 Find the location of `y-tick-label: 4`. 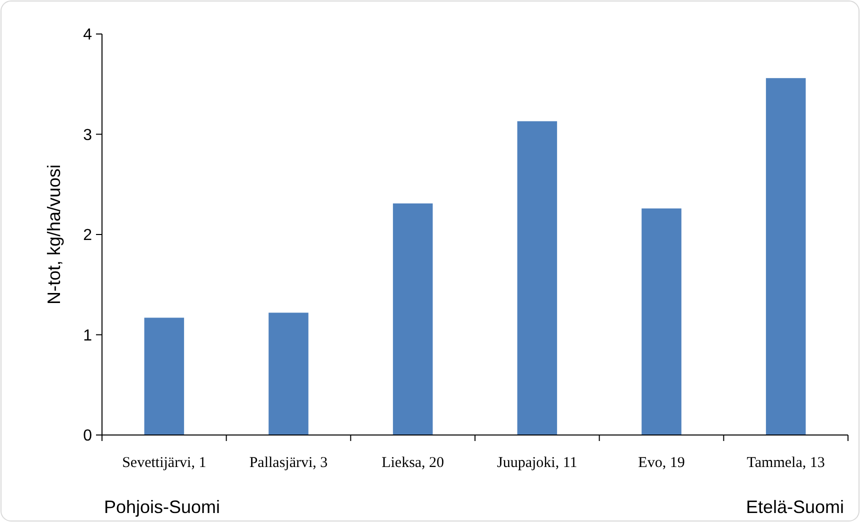

y-tick-label: 4 is located at coordinates (87, 35).